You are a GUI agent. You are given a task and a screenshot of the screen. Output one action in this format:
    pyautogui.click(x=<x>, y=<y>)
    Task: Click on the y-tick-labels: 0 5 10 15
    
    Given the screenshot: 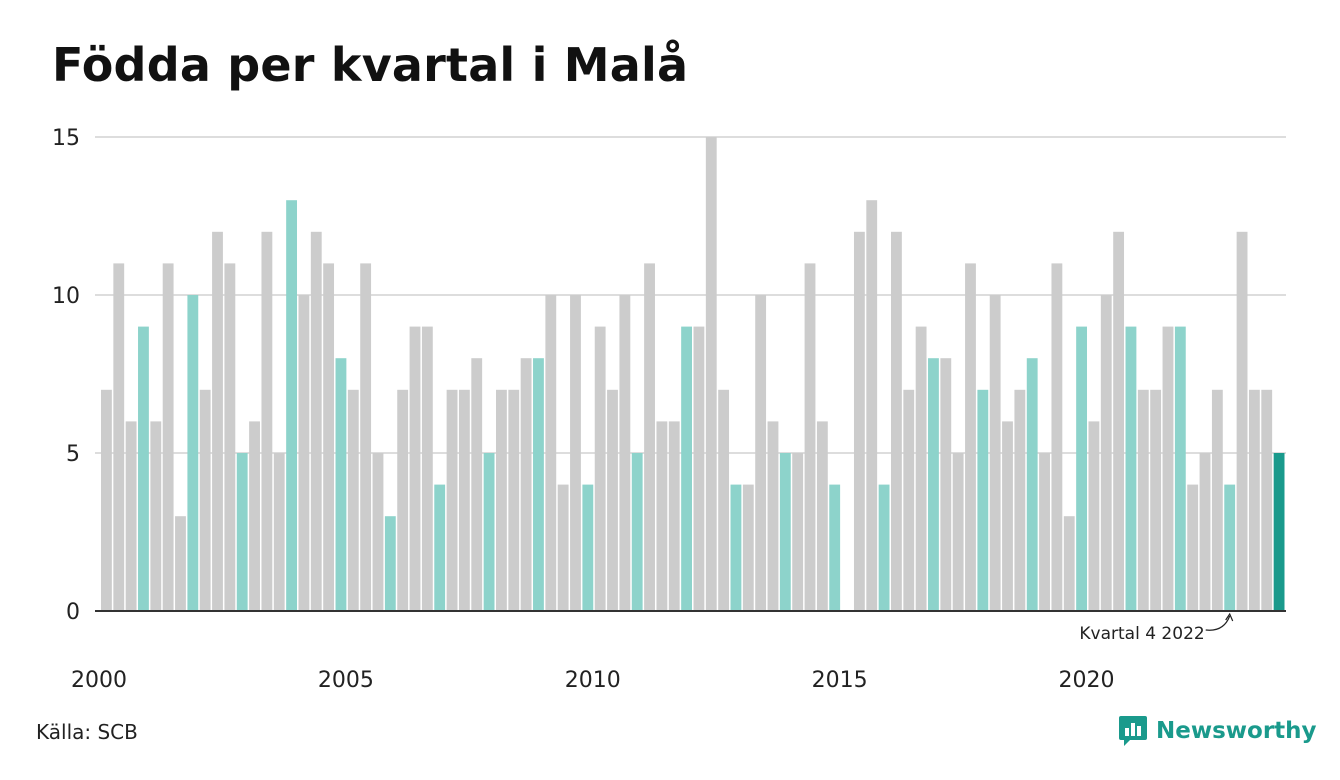 What is the action you would take?
    pyautogui.click(x=66, y=375)
    